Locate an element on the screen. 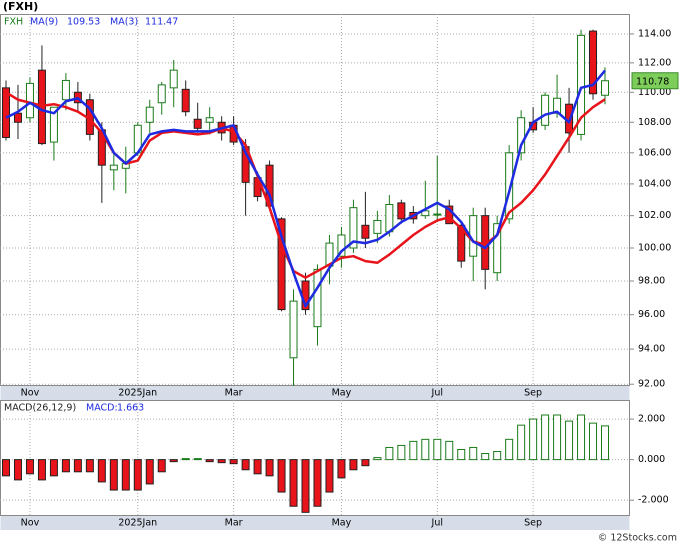 The width and height of the screenshot is (680, 546). y-tick-label: 112.00 is located at coordinates (654, 62).